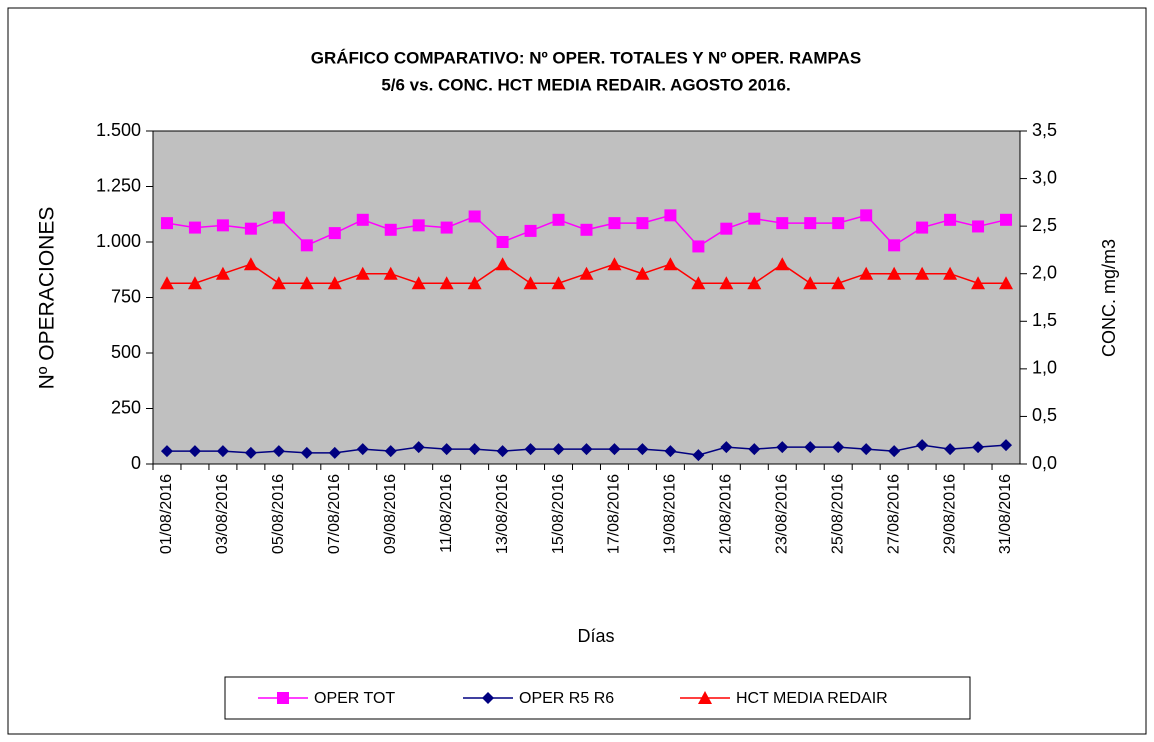  I want to click on x-tick-label: 15/08/2016, so click(558, 514).